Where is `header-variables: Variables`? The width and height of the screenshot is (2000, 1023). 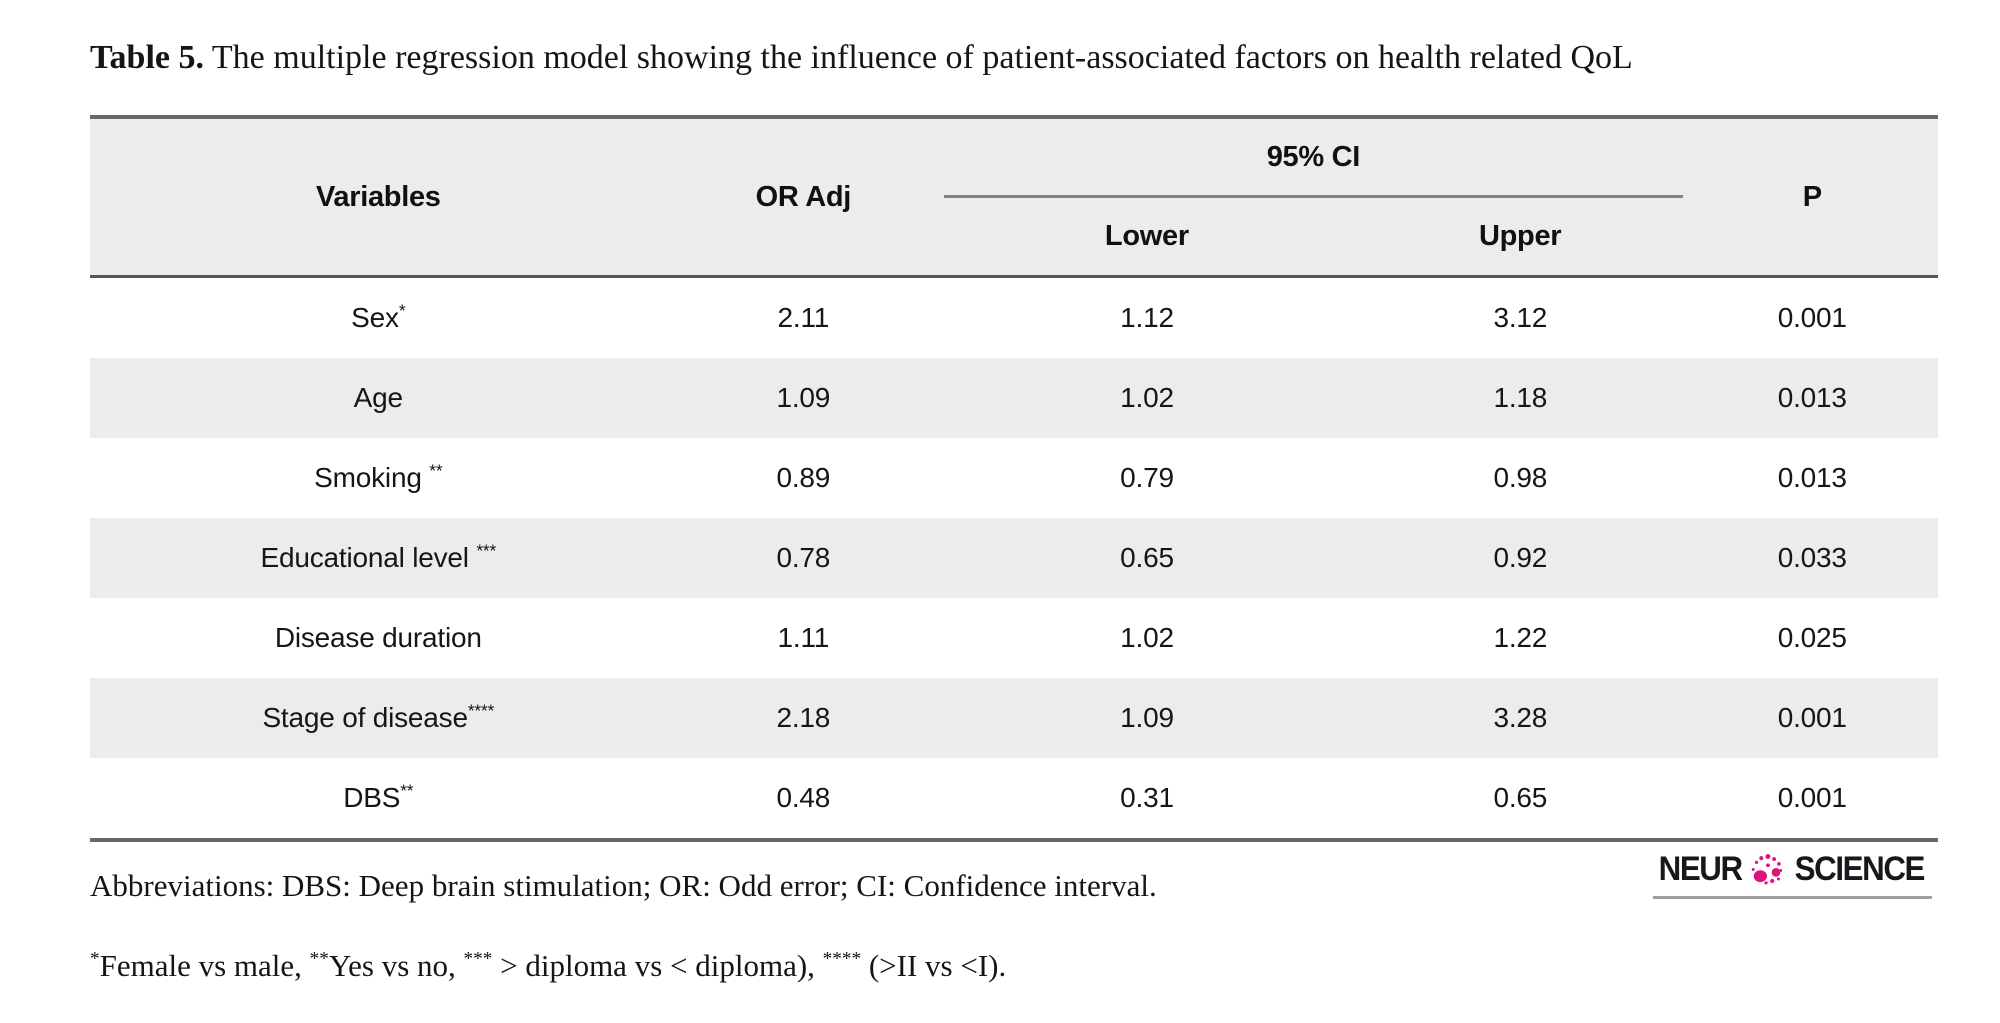 header-variables: Variables is located at coordinates (378, 196).